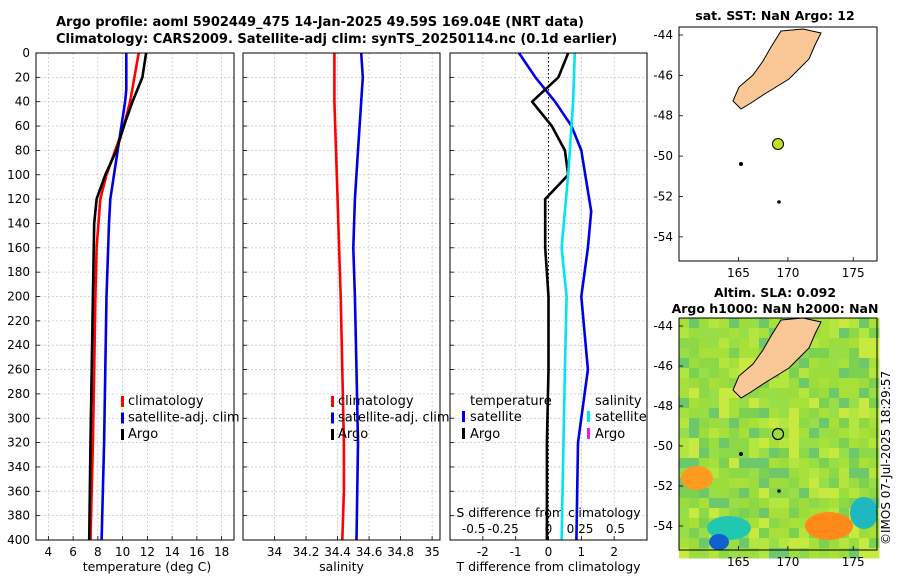 The width and height of the screenshot is (900, 580). I want to click on map-lat-label: -48, so click(663, 116).